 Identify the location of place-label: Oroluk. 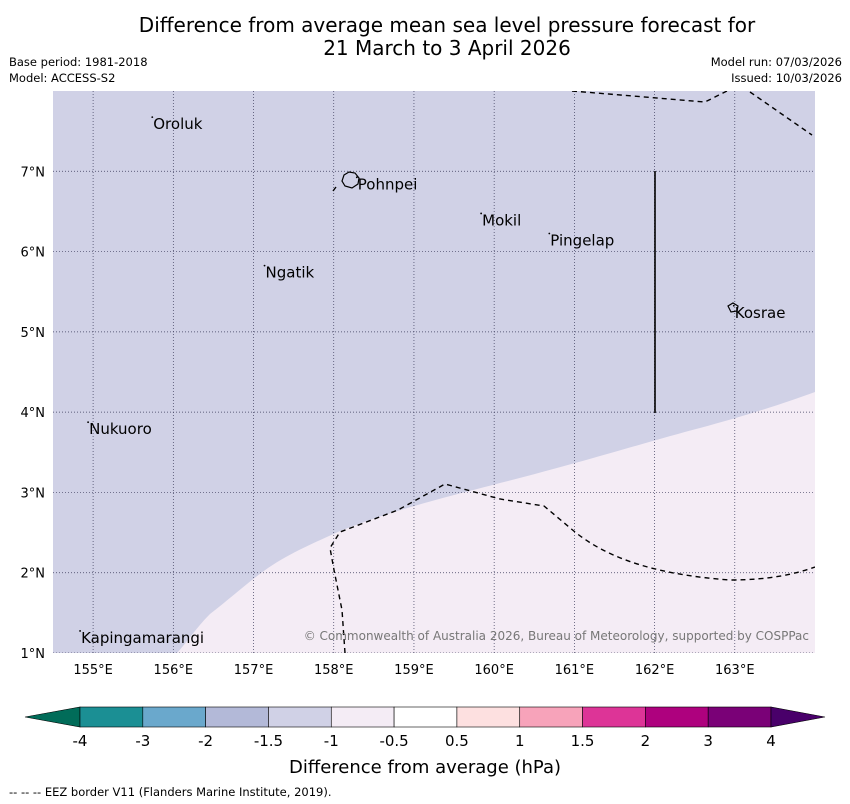
(177, 124).